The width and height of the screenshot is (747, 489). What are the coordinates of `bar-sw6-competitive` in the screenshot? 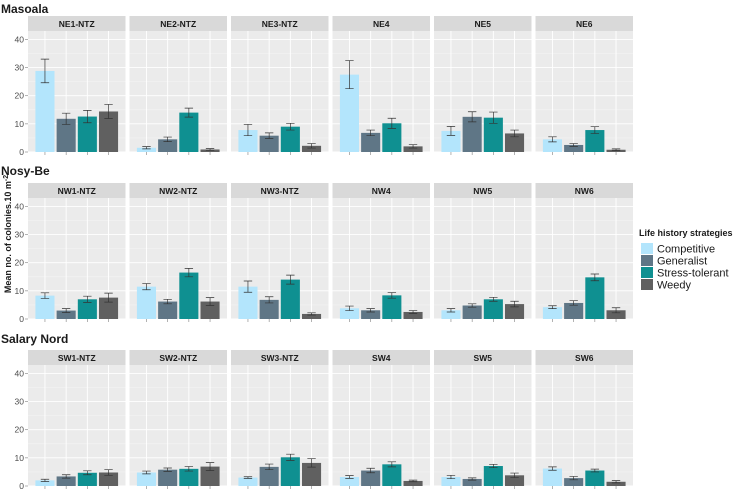 It's located at (552, 477).